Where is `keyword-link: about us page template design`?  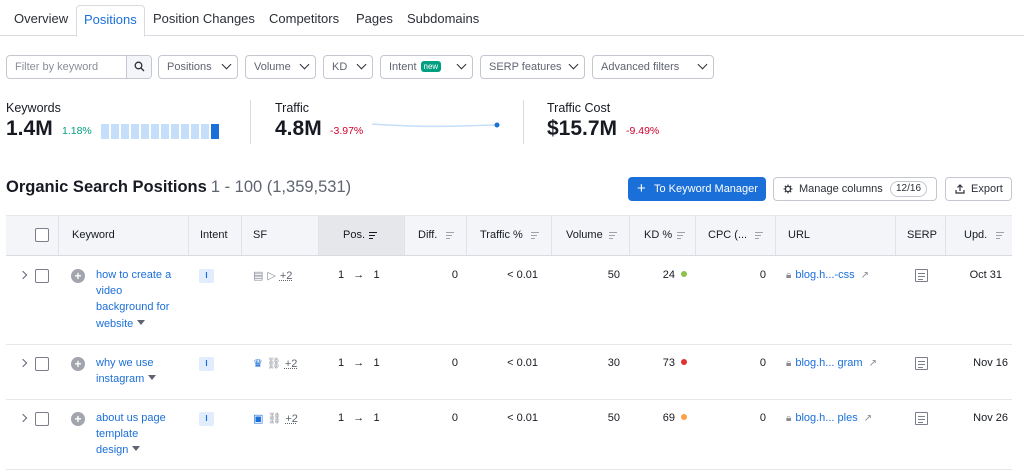
keyword-link: about us page template design is located at coordinates (131, 434).